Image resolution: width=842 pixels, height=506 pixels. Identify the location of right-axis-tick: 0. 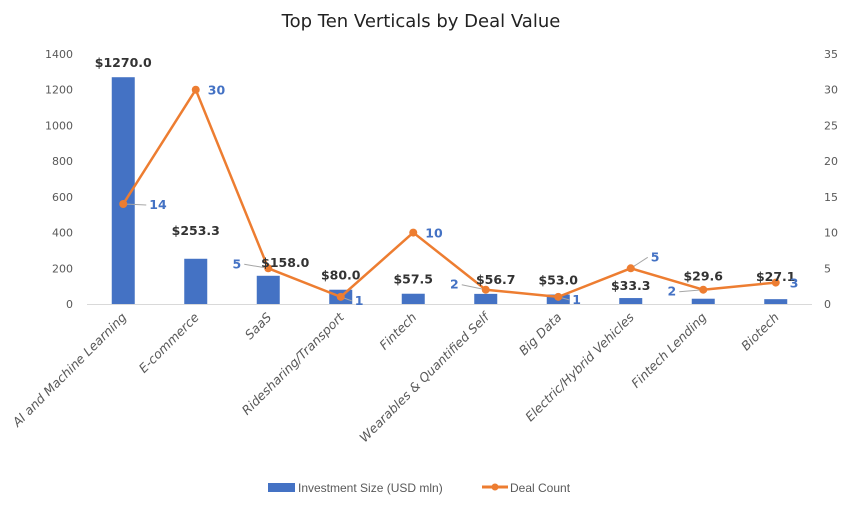
(827, 304).